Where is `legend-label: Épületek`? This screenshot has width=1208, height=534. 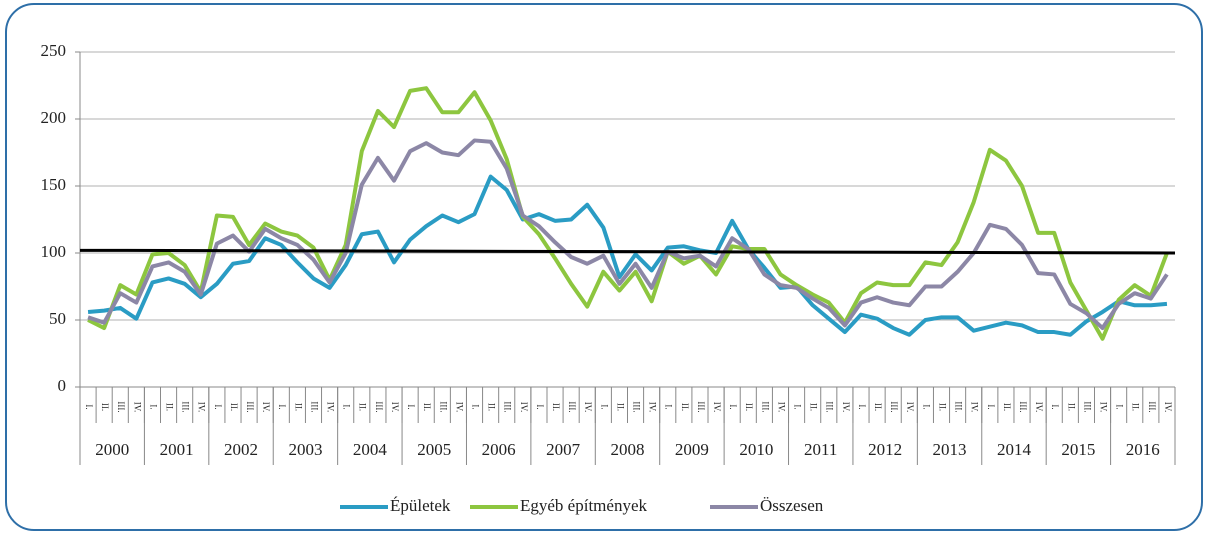 legend-label: Épületek is located at coordinates (420, 505).